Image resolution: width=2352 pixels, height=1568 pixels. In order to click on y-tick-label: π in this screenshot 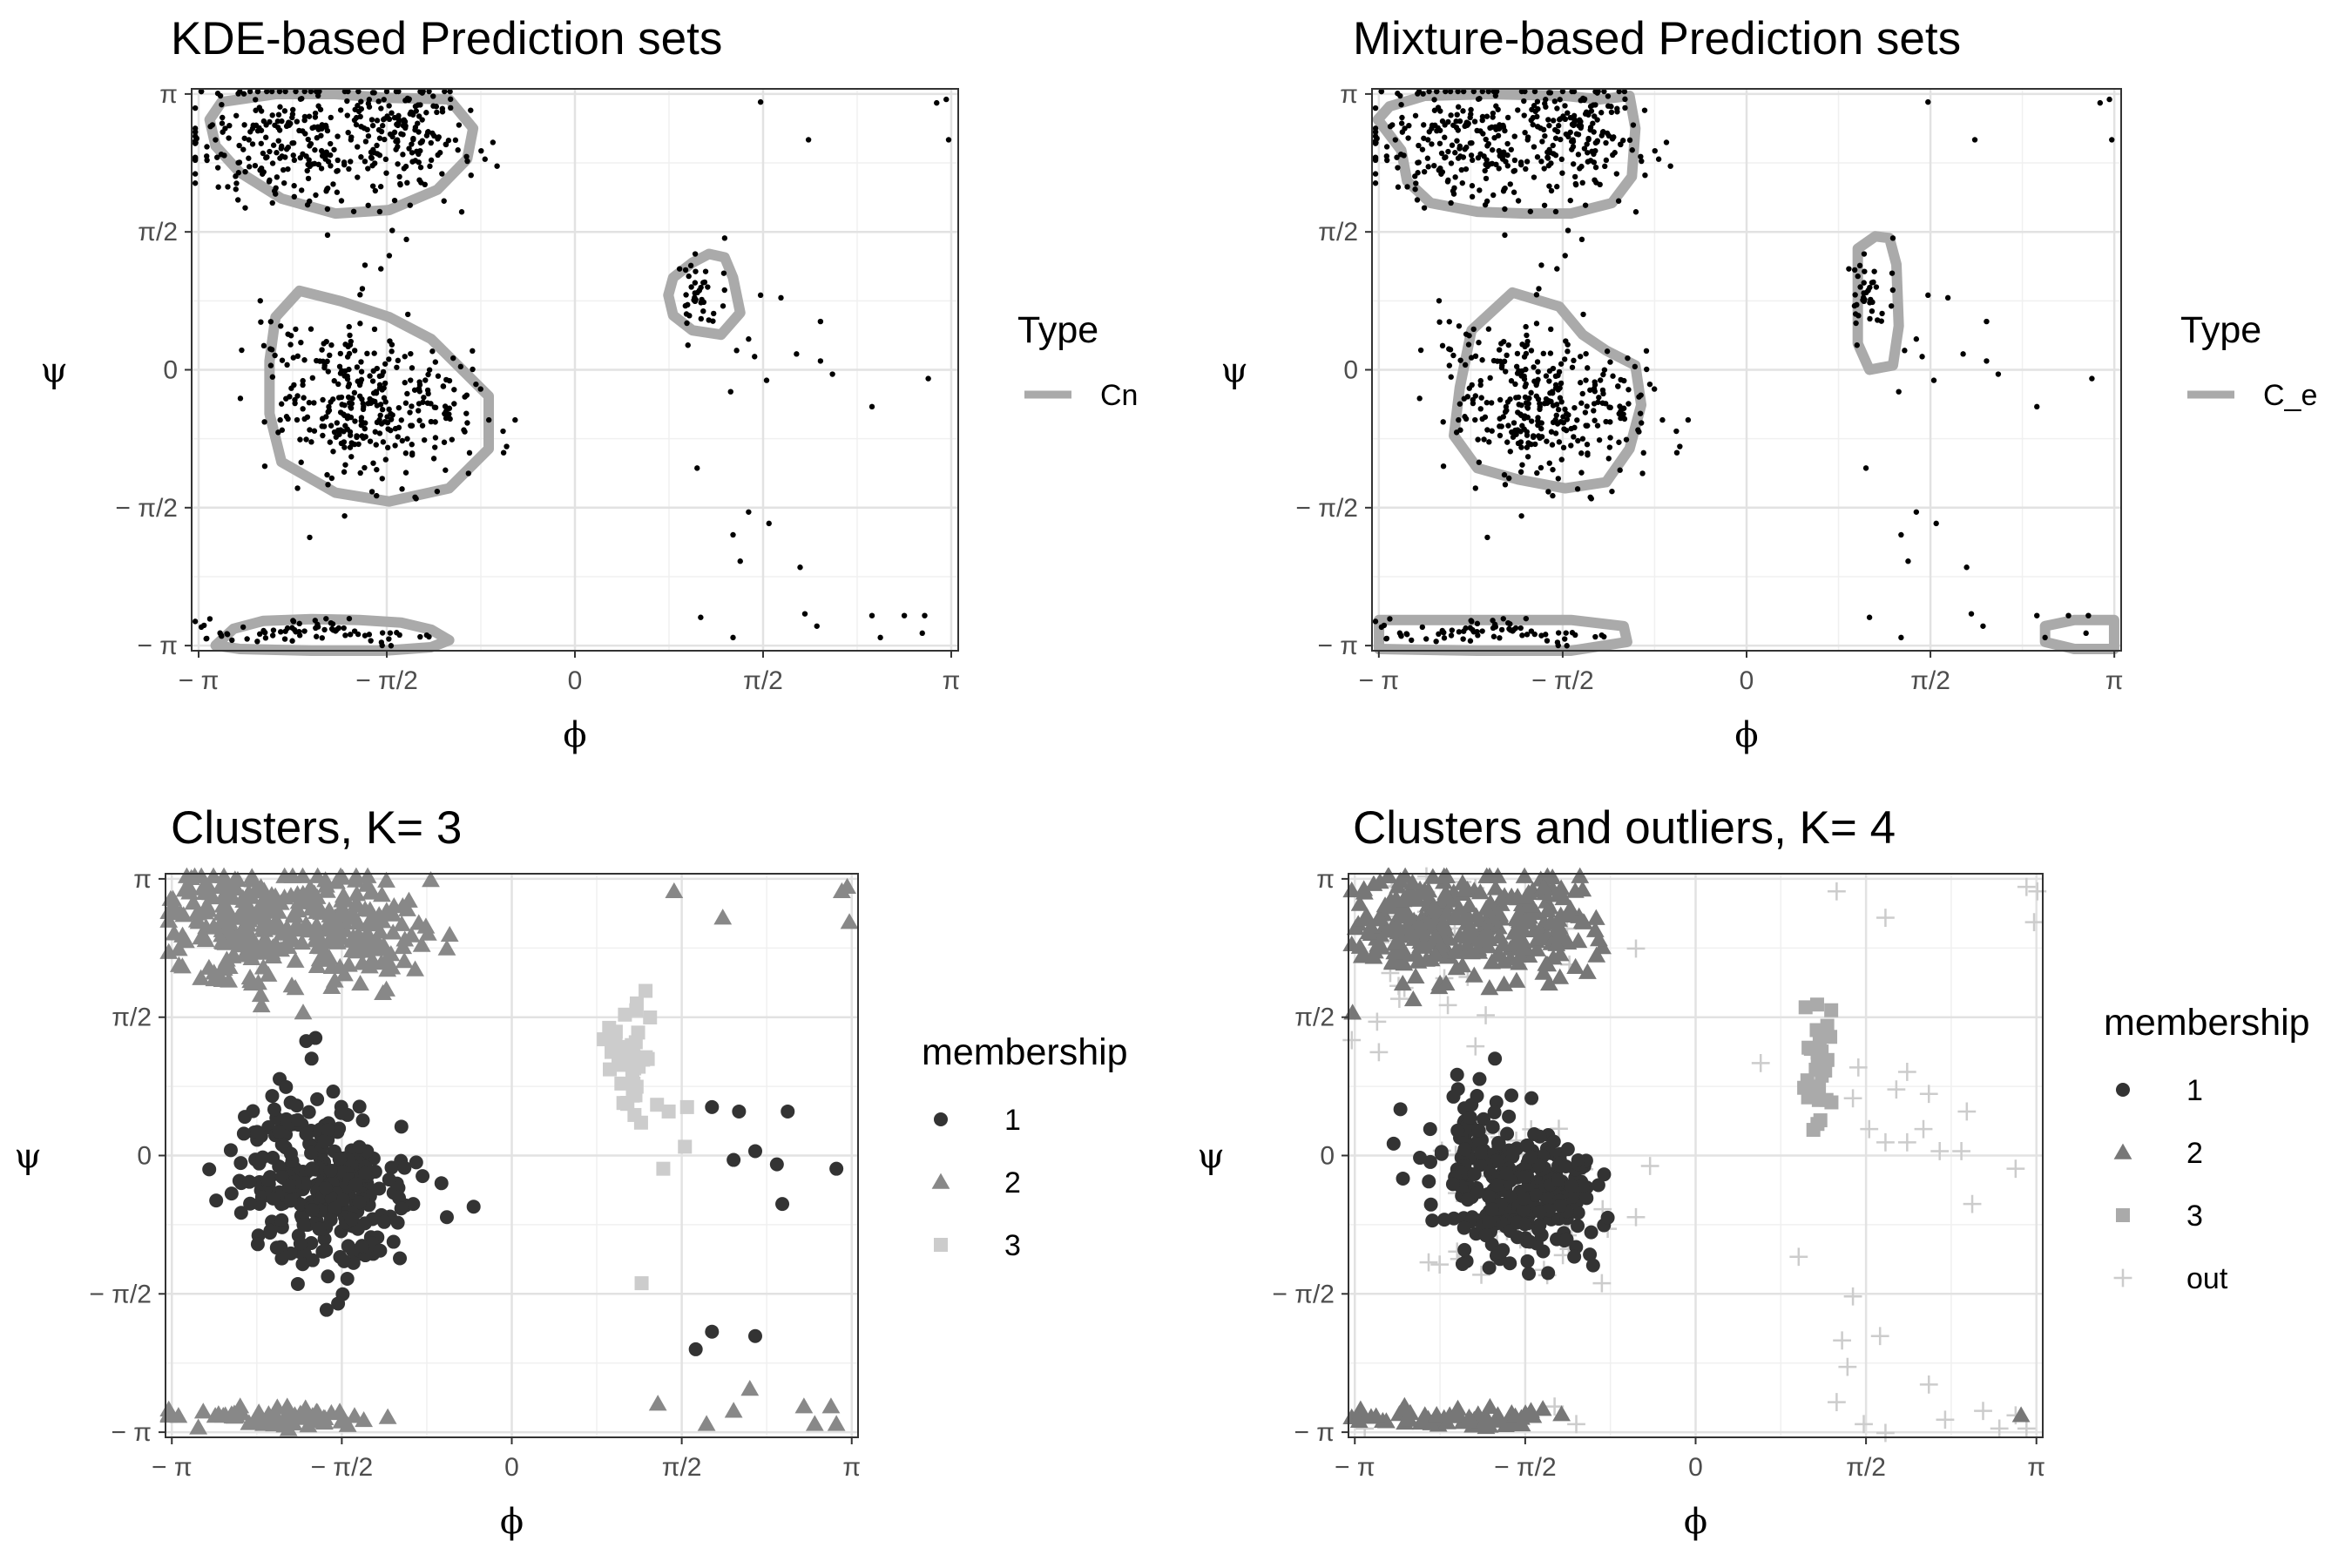, I will do `click(142, 879)`.